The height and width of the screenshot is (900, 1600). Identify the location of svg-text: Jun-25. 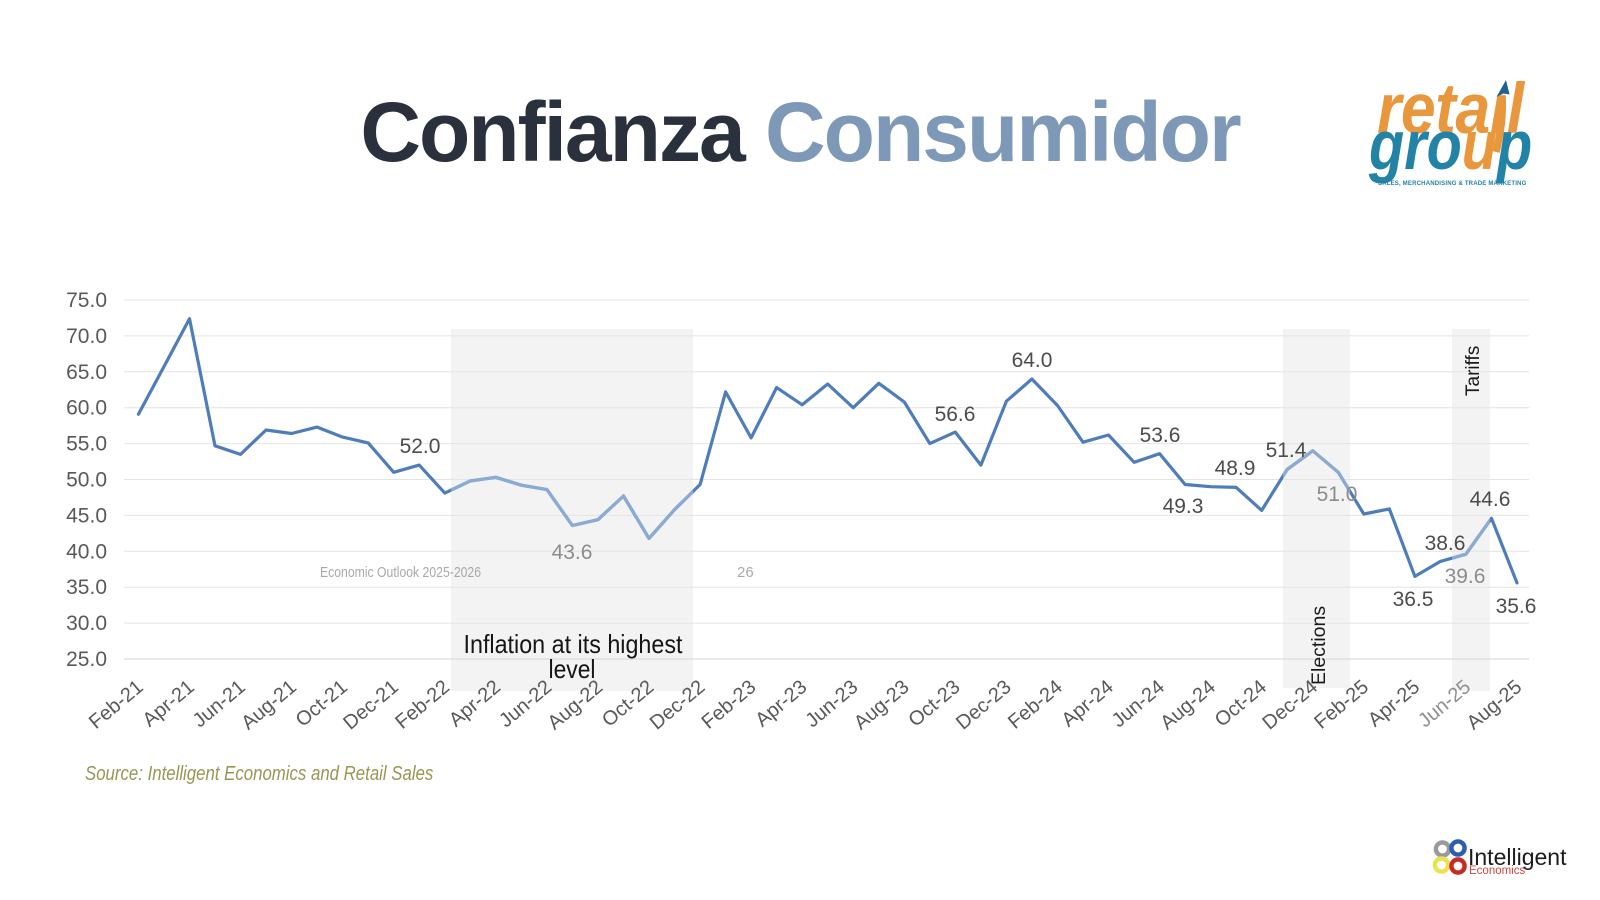
(1444, 704).